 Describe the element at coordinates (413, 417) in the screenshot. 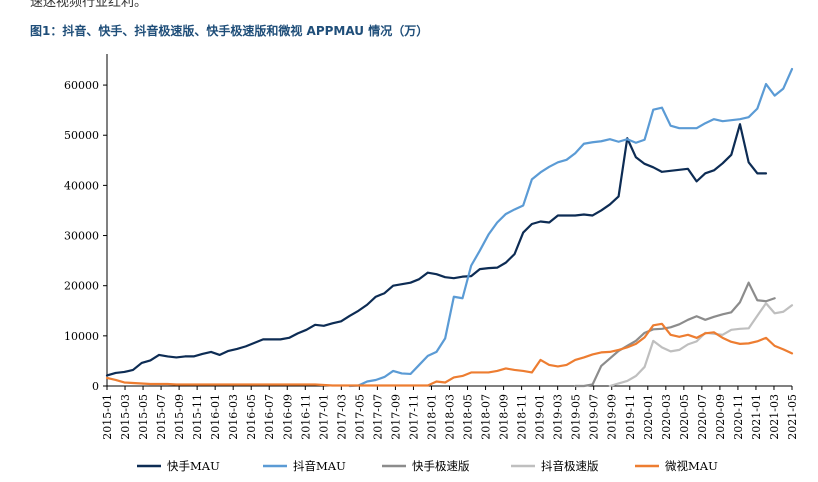

I see `x-tick-label: 2017-11` at that location.